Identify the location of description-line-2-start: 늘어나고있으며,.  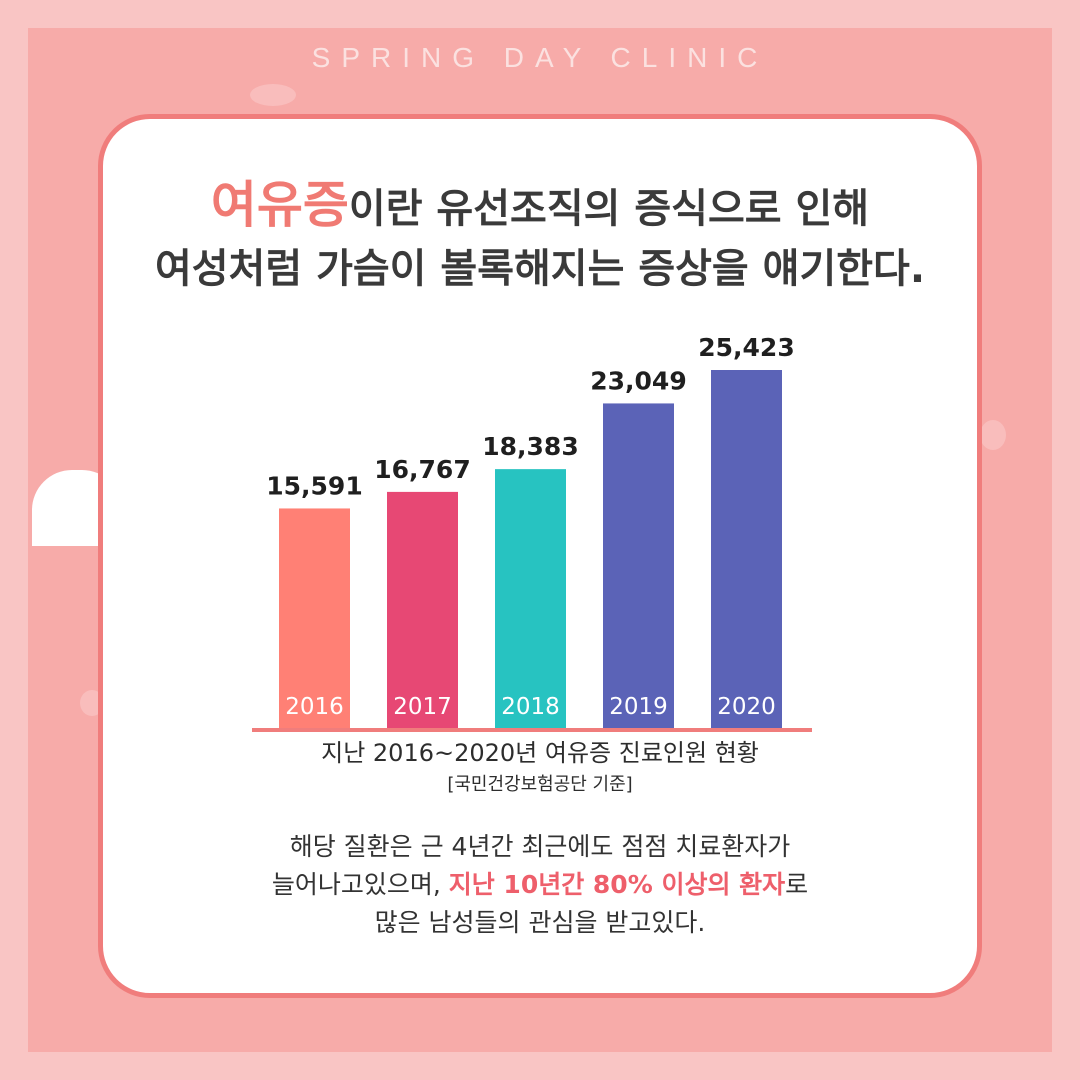
(360, 884).